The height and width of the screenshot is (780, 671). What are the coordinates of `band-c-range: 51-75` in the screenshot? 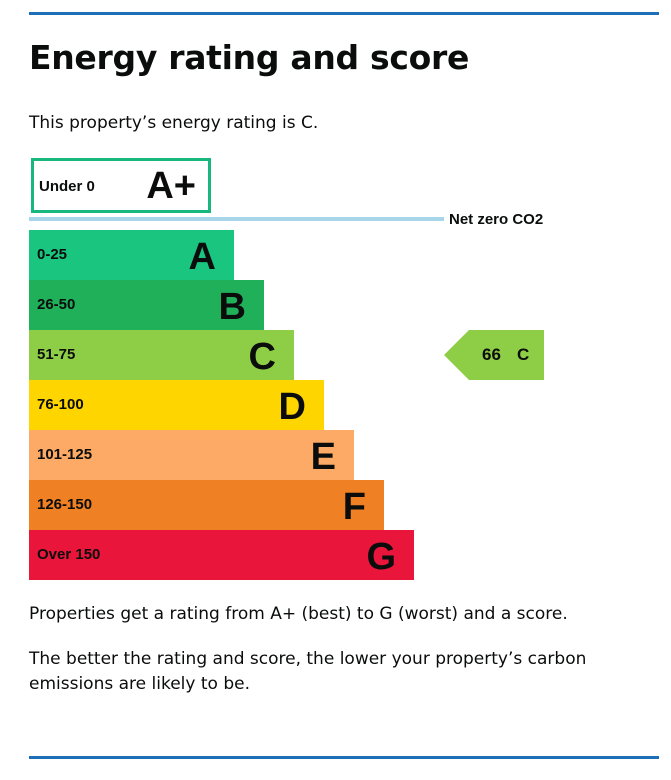 It's located at (56, 354).